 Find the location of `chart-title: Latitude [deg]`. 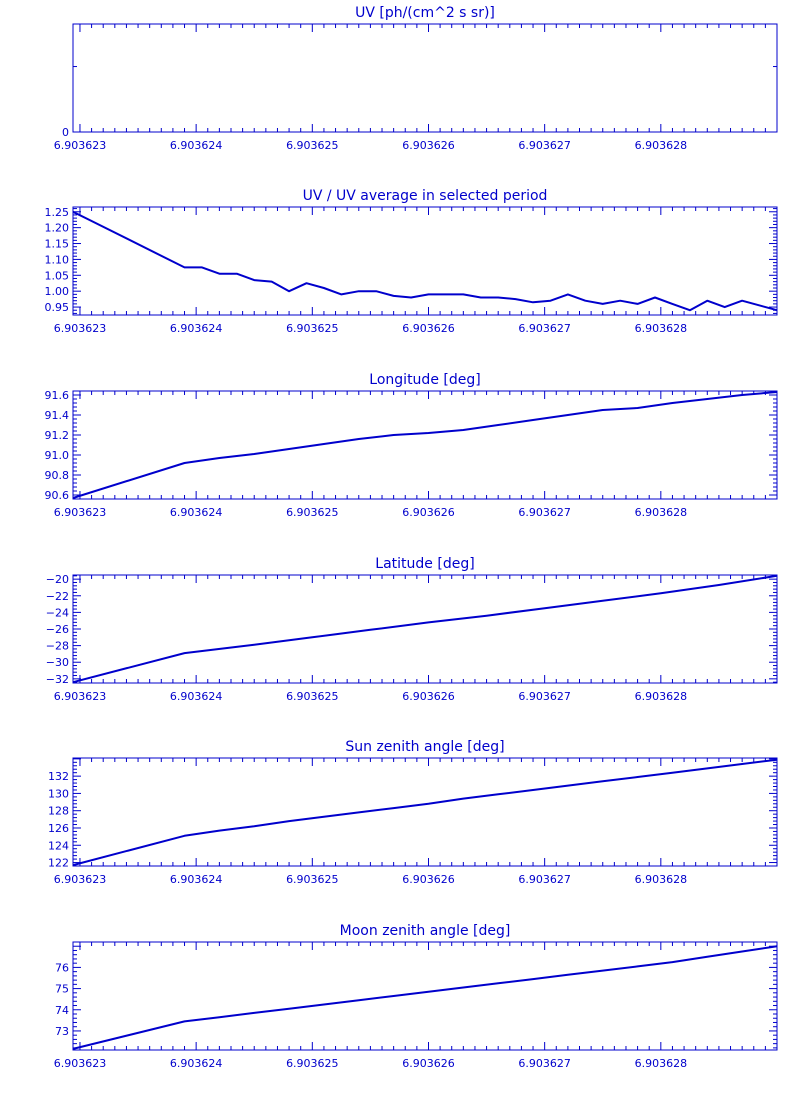

chart-title: Latitude [deg] is located at coordinates (424, 564).